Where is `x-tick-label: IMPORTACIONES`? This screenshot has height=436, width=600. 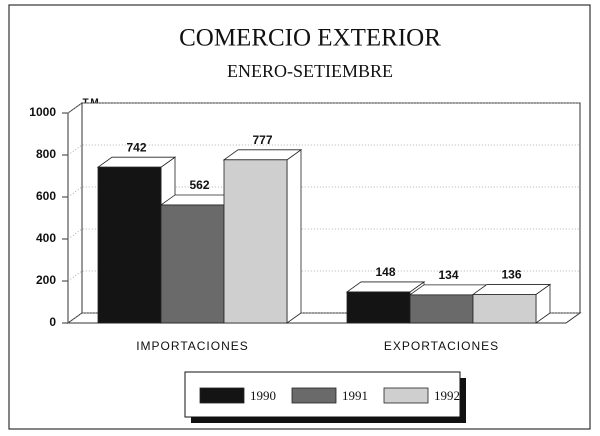
x-tick-label: IMPORTACIONES is located at coordinates (192, 346).